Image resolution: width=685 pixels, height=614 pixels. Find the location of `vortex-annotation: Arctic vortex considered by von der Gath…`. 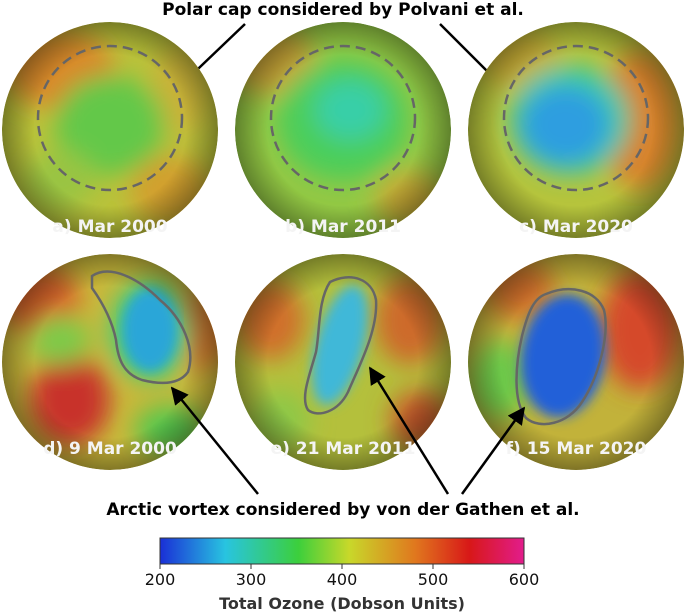

vortex-annotation: Arctic vortex considered by von der Gath… is located at coordinates (342, 510).